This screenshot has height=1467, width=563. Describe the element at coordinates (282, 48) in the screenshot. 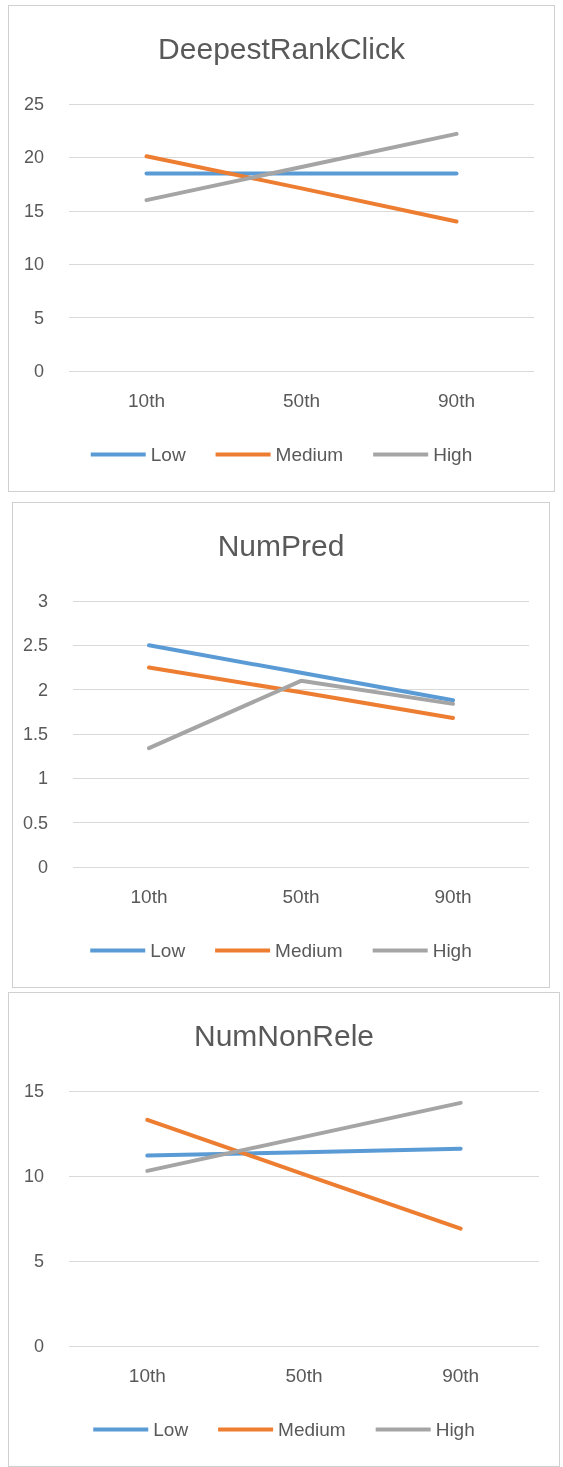

I see `chart-title: DeepestRankClick` at that location.